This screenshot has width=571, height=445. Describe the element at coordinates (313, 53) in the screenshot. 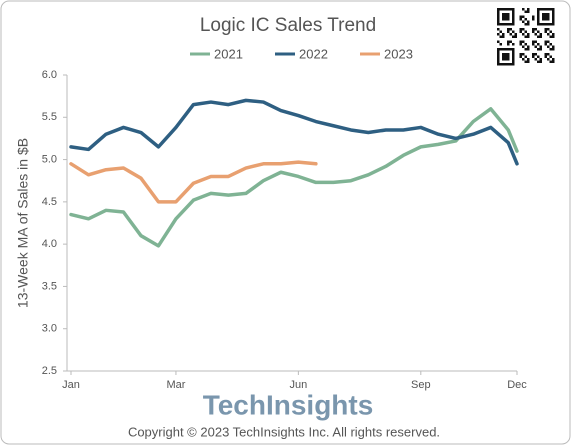

I see `legend-label: 2022` at that location.